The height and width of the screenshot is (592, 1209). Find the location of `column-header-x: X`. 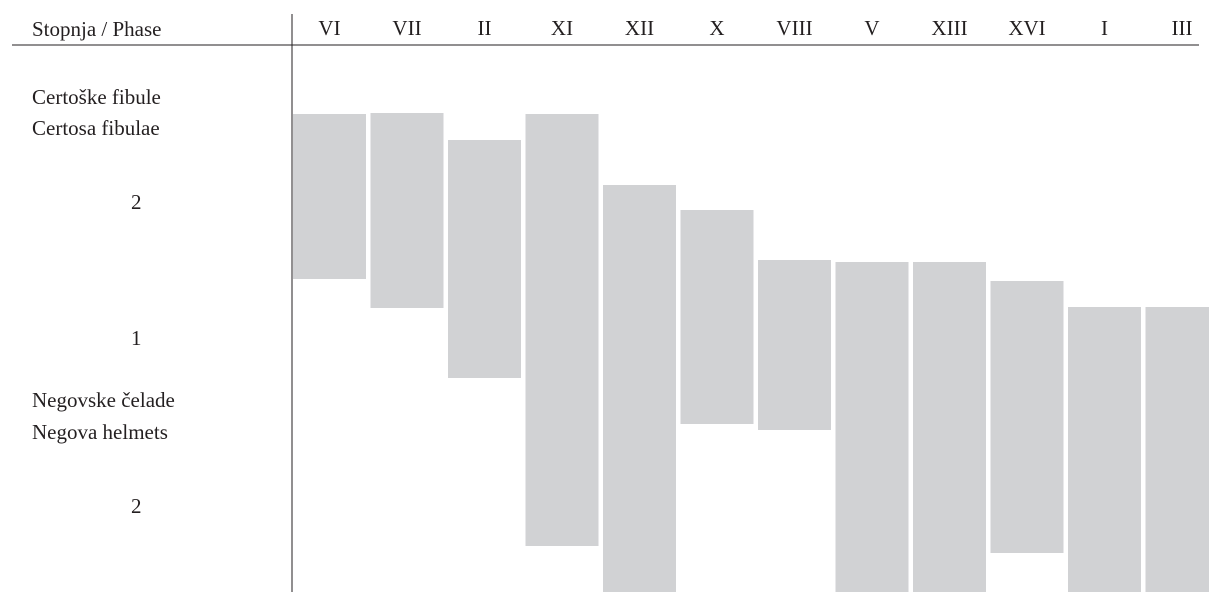

column-header-x: X is located at coordinates (716, 28).